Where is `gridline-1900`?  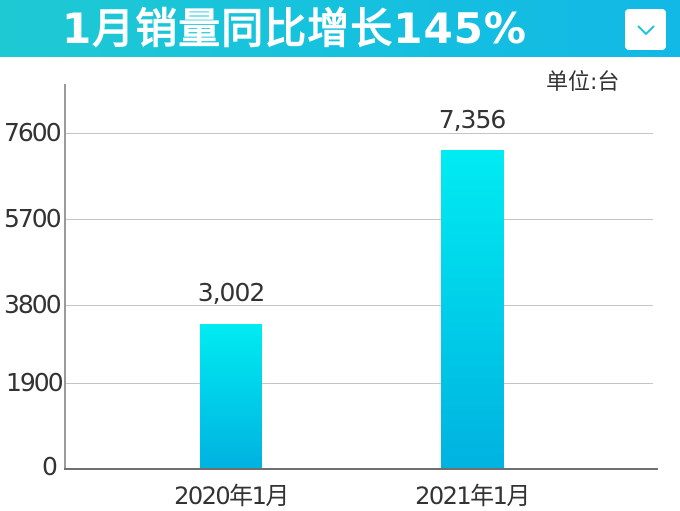 gridline-1900 is located at coordinates (359, 383).